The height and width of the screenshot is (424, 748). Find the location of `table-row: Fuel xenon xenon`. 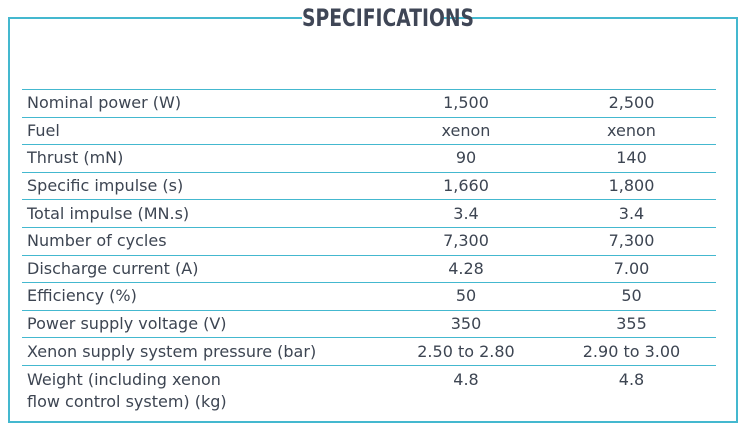

table-row: Fuel xenon xenon is located at coordinates (369, 131).